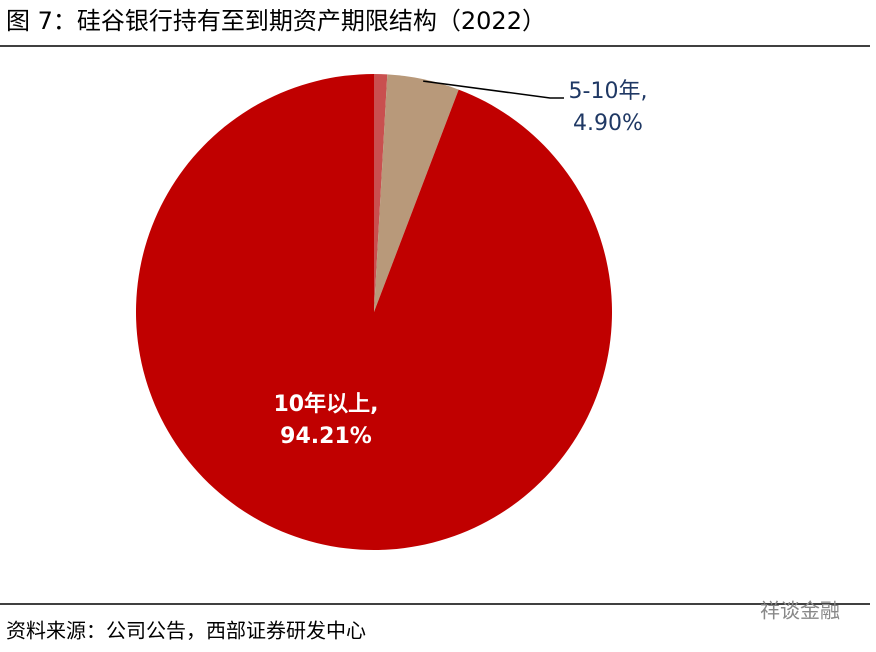  What do you see at coordinates (608, 91) in the screenshot?
I see `slice-label: 5-10年,` at bounding box center [608, 91].